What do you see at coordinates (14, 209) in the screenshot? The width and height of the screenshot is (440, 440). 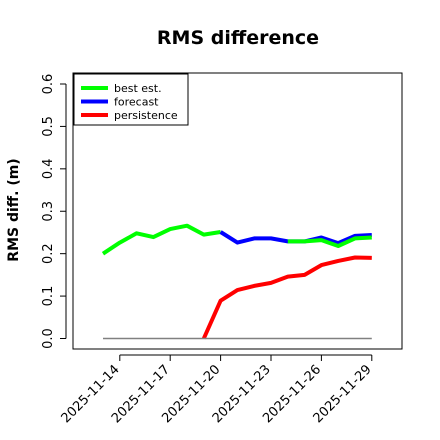 I see `y-axis-label: RMS diff. (m)` at bounding box center [14, 209].